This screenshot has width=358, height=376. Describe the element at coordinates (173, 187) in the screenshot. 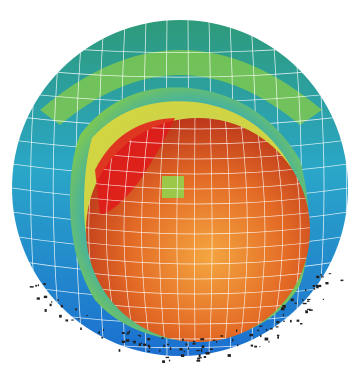

I see `core-green-patch` at that location.